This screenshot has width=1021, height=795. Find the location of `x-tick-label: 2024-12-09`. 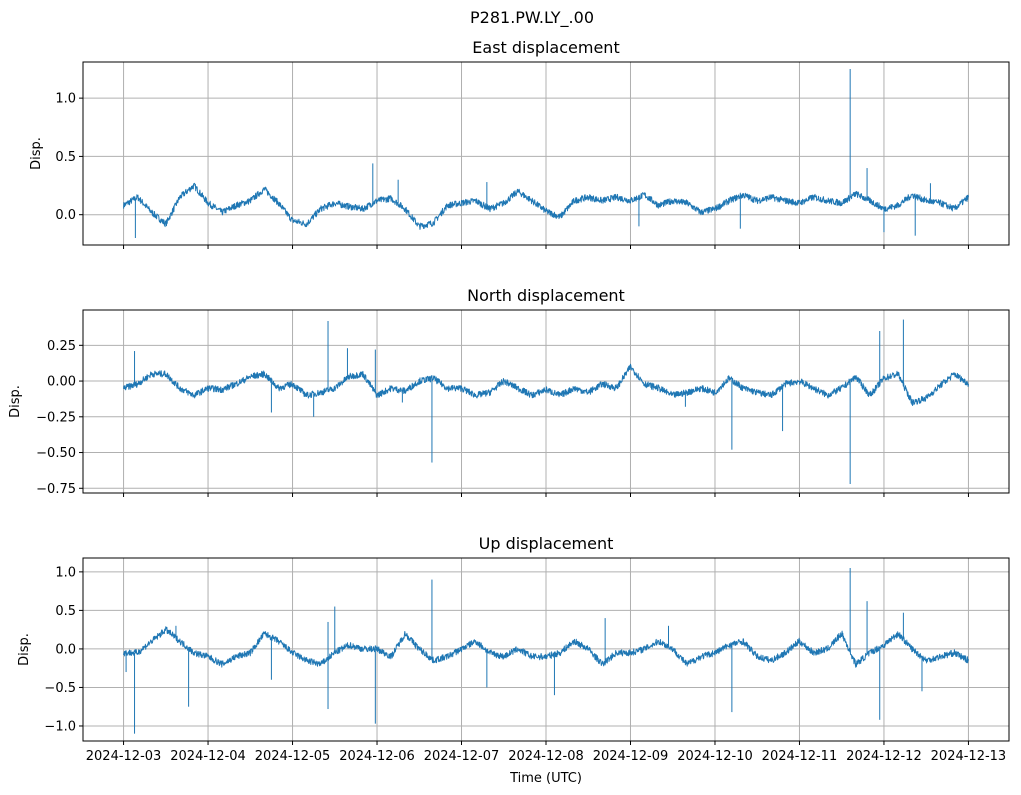

x-tick-label: 2024-12-09 is located at coordinates (631, 756).